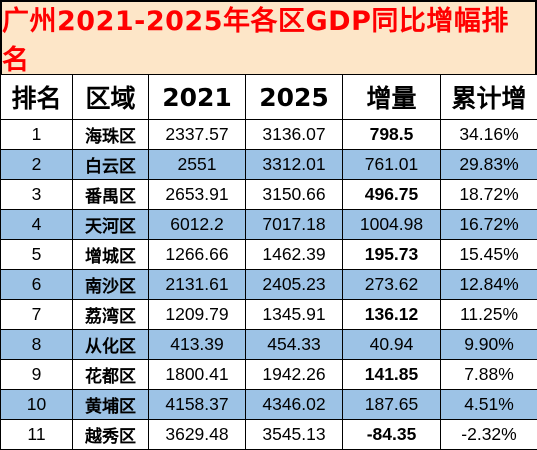  I want to click on cell-2021: 4158.37, so click(197, 404).